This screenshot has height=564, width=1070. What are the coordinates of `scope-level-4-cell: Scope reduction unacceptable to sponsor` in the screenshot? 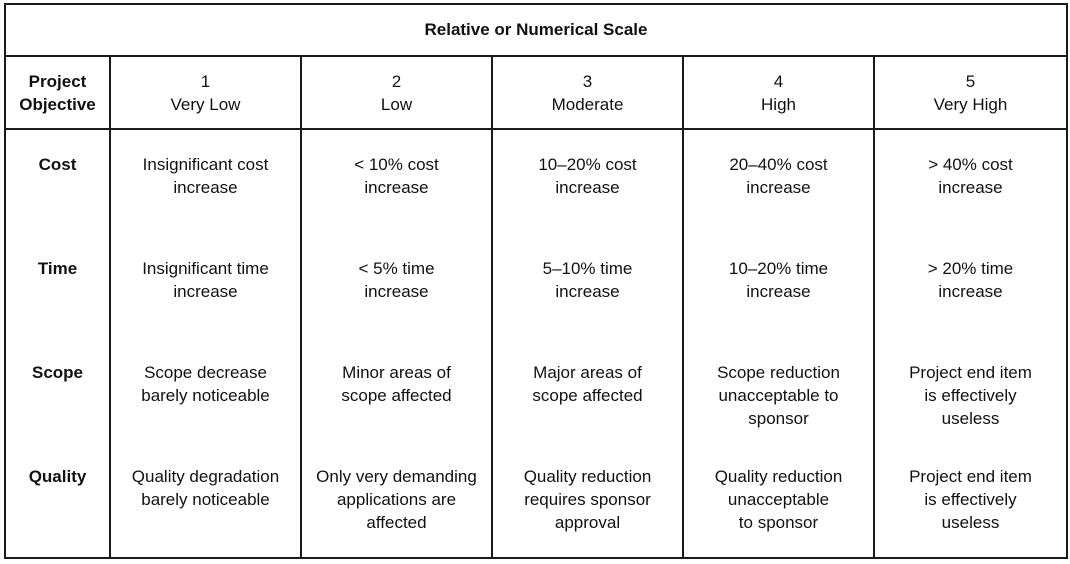 It's located at (779, 390).